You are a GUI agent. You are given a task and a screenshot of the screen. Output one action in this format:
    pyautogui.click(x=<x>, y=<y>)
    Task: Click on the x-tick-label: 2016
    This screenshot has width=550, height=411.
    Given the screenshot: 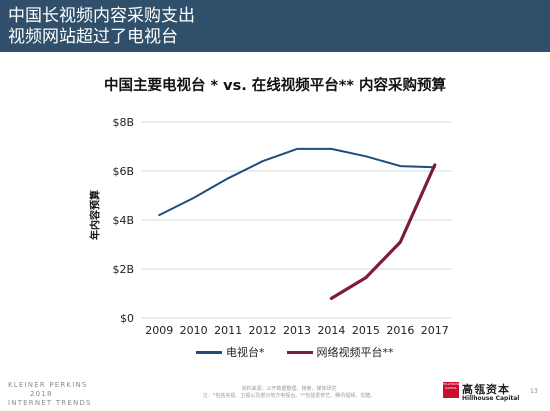 What is the action you would take?
    pyautogui.click(x=400, y=330)
    